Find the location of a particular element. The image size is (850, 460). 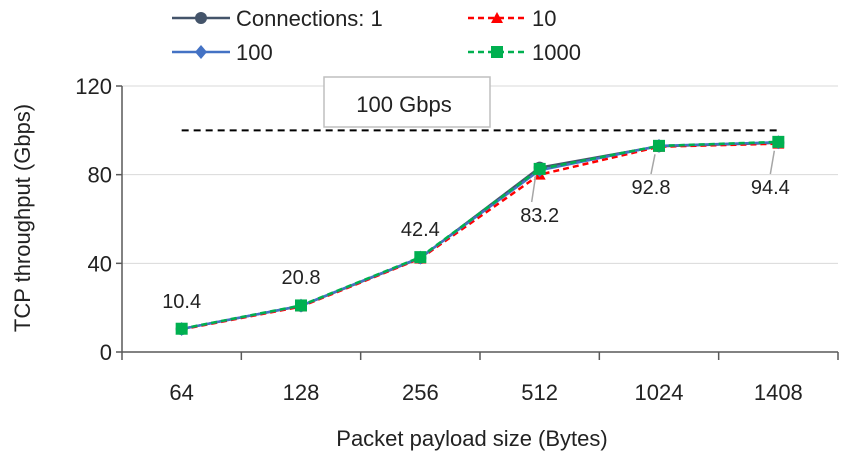

data-label: 92.8 is located at coordinates (651, 188).